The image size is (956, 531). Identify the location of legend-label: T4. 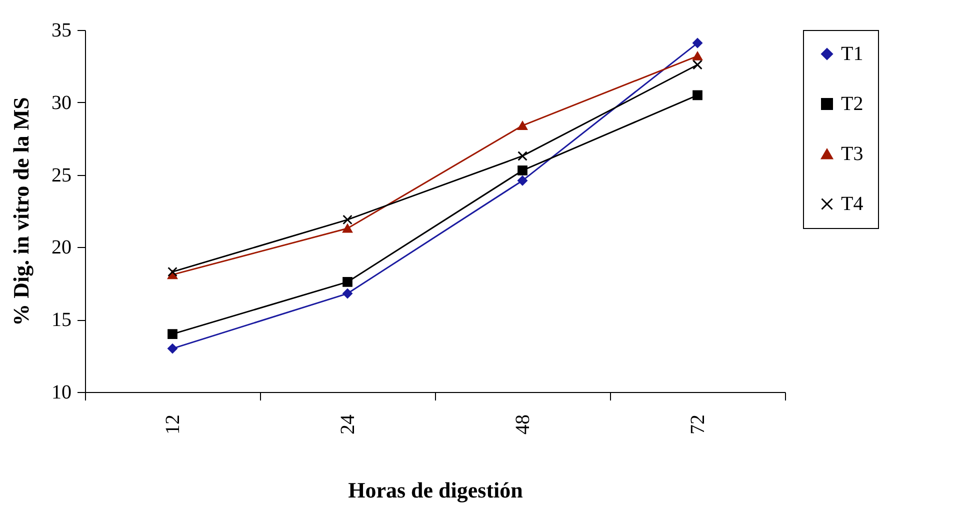
(852, 204).